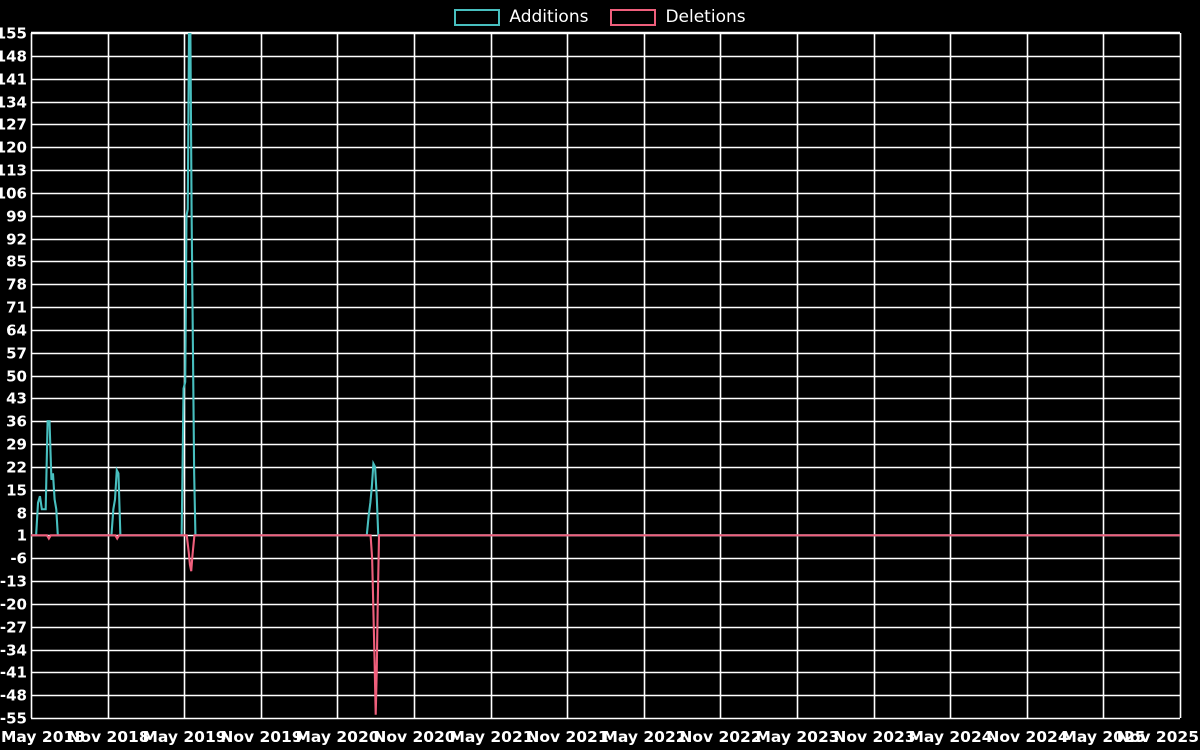 The width and height of the screenshot is (1200, 750). I want to click on y-tick-label: 71, so click(16, 308).